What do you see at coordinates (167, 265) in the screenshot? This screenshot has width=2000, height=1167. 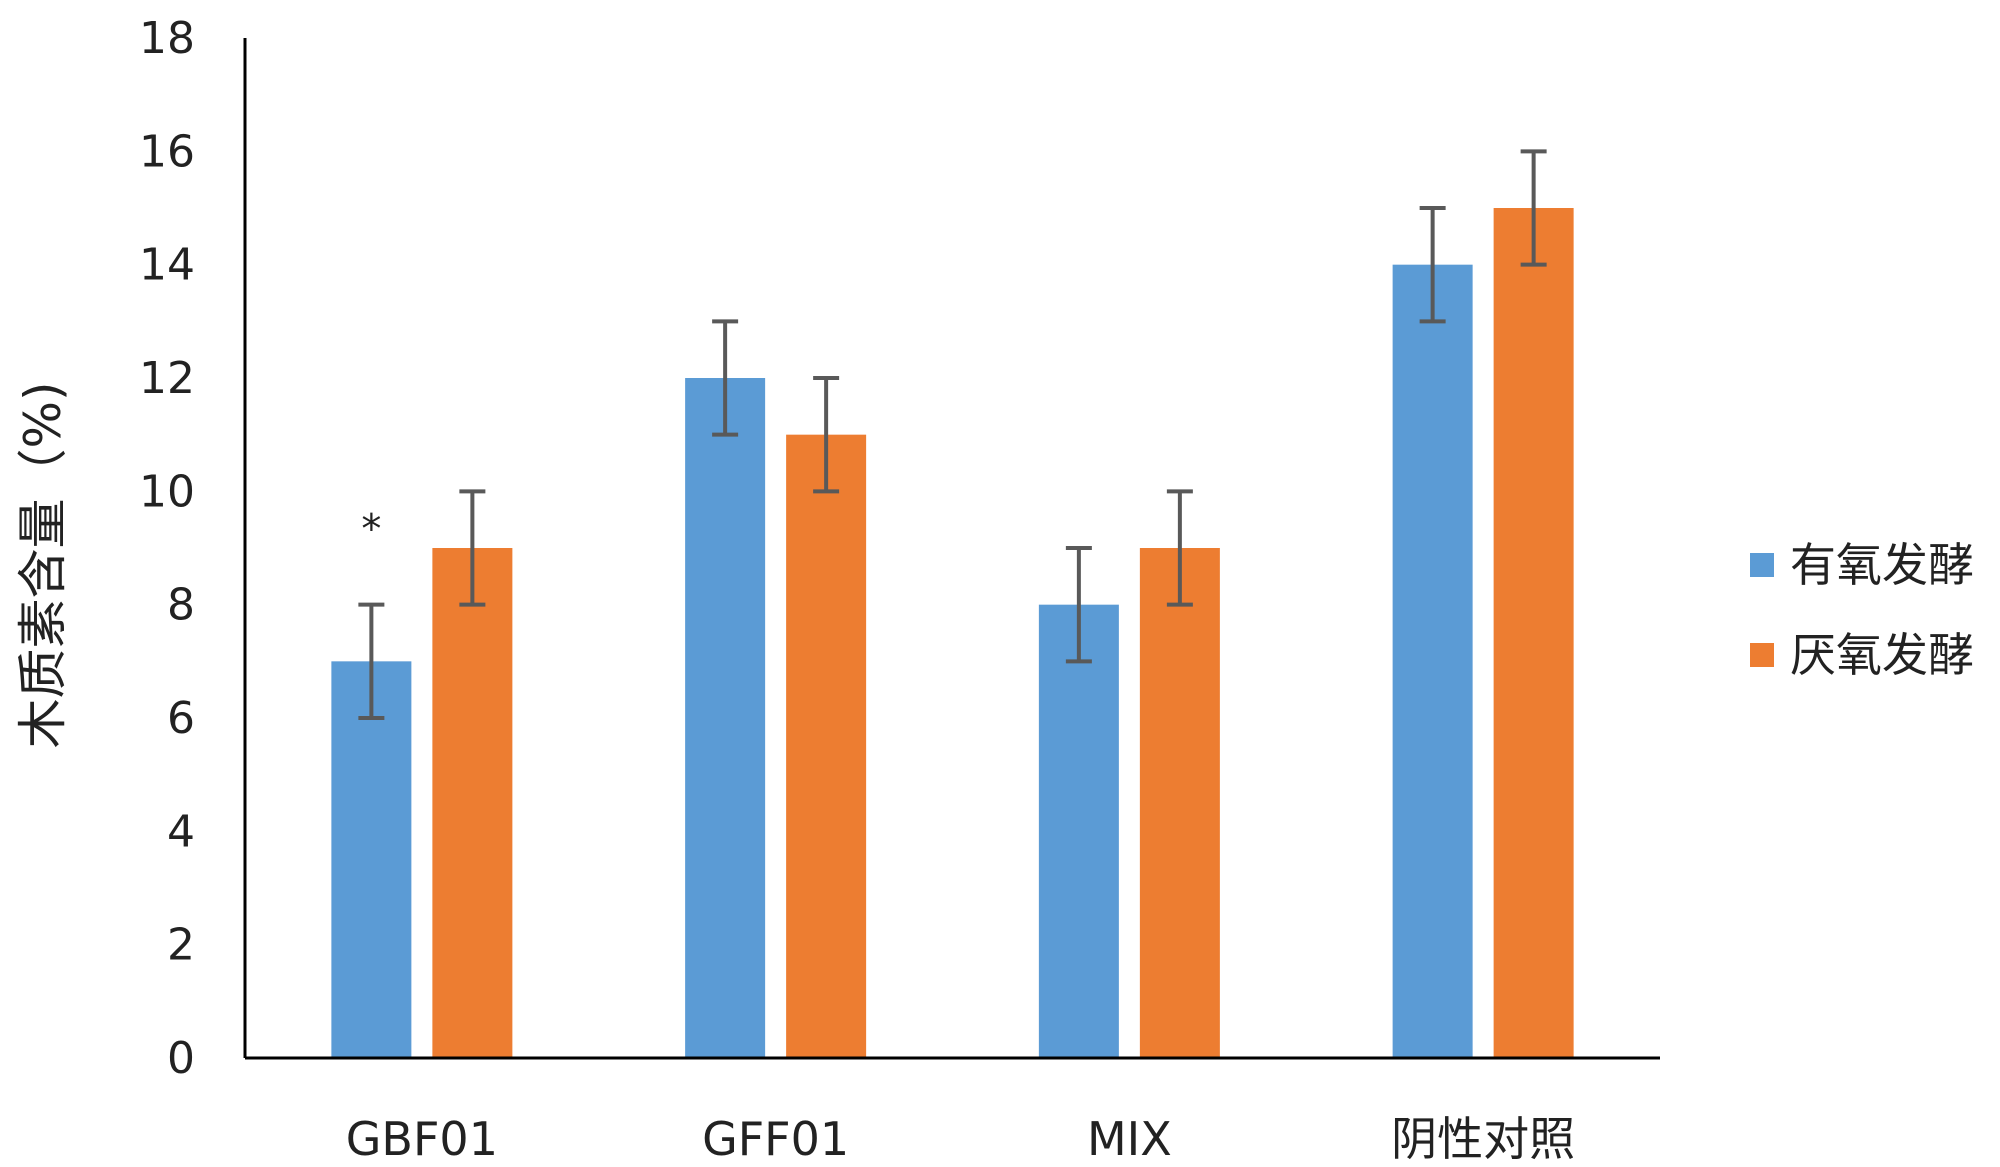 I see `y-tick-label: 14` at bounding box center [167, 265].